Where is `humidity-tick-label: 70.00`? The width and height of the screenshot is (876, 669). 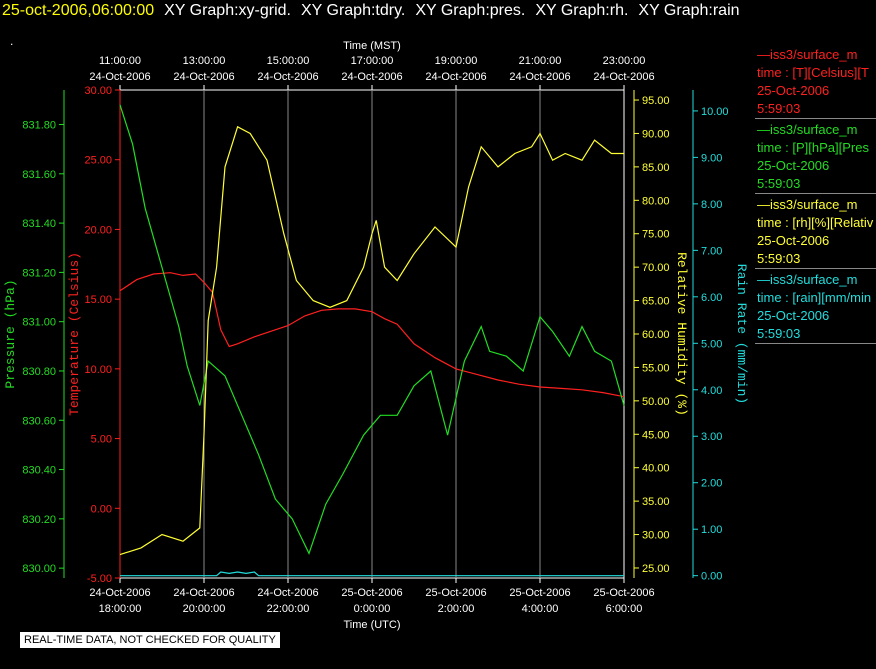
humidity-tick-label: 70.00 is located at coordinates (656, 268).